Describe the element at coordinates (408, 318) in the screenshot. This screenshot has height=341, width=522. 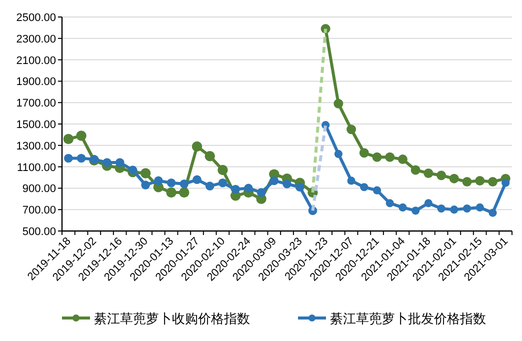
I see `legend-label: 綦江草蔸萝卜批发价格指数` at that location.